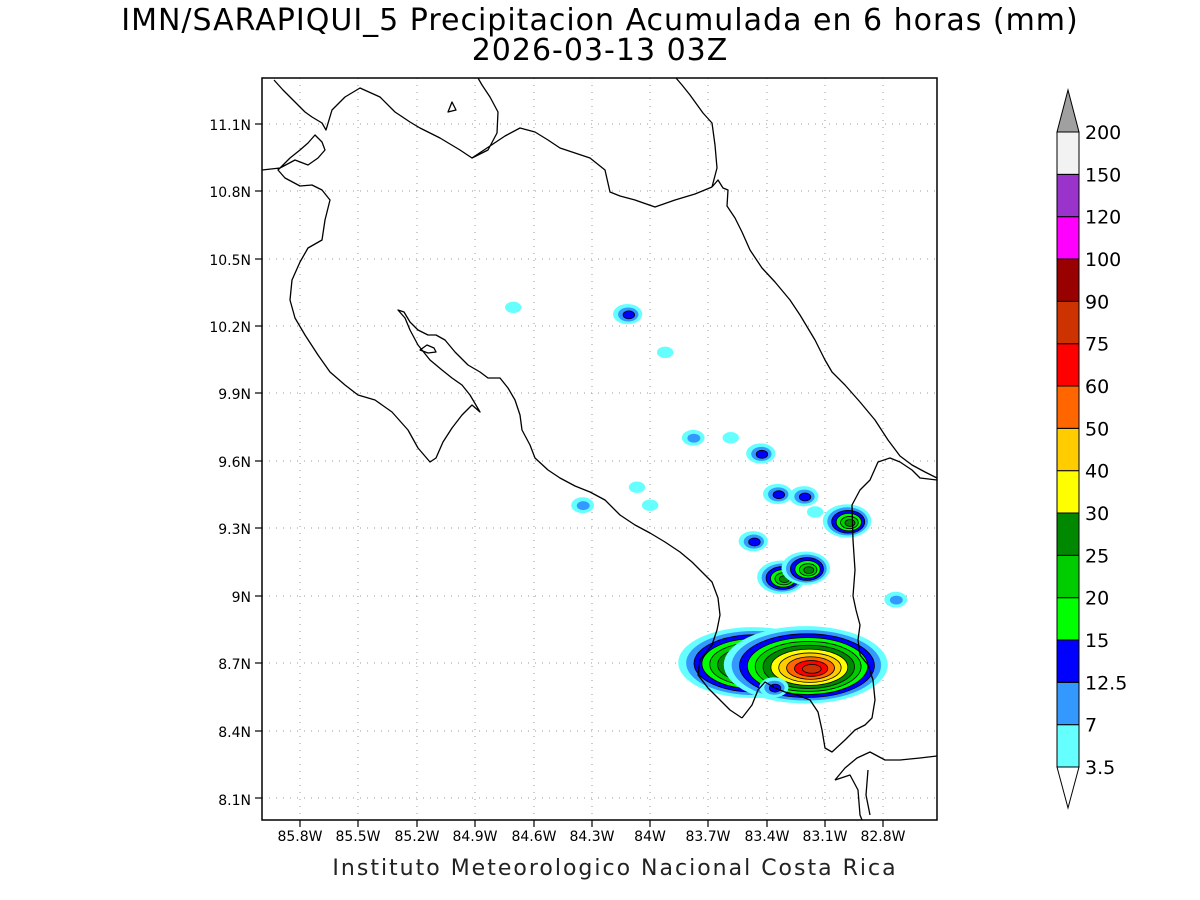 Image resolution: width=1200 pixels, height=900 pixels. What do you see at coordinates (474, 837) in the screenshot?
I see `x-tick-label: 84.9W` at bounding box center [474, 837].